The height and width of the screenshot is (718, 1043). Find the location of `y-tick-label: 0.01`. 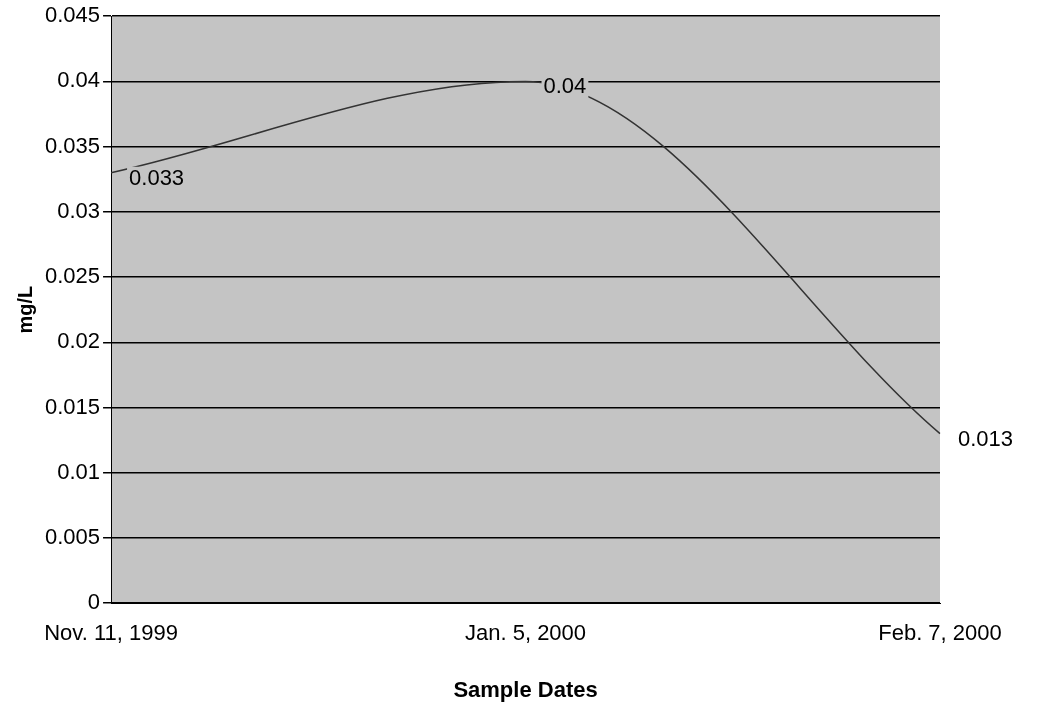

y-tick-label: 0.01 is located at coordinates (79, 471).